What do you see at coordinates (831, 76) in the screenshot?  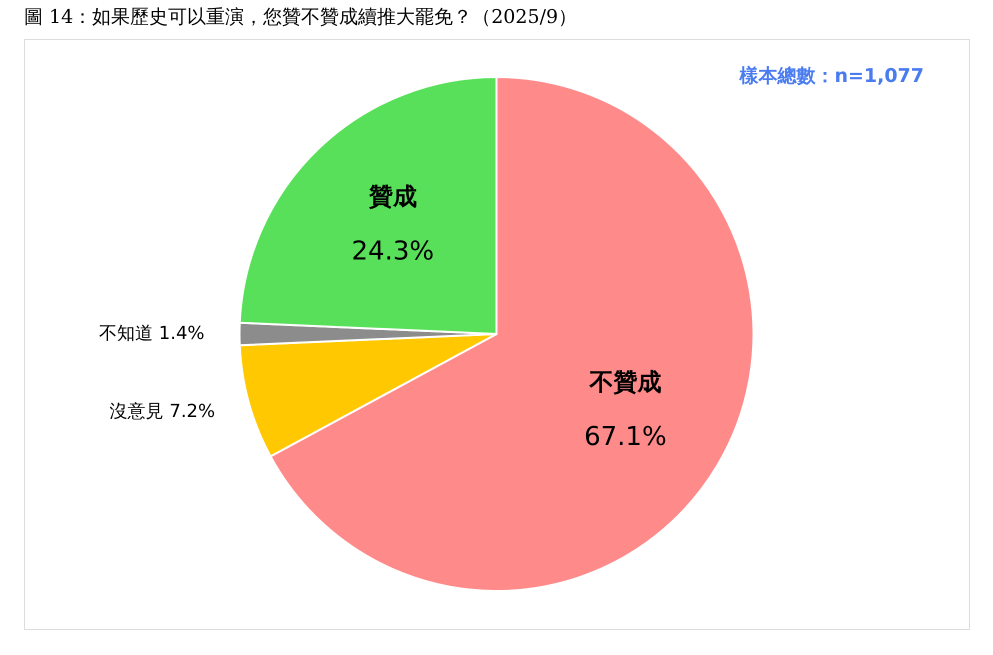 I see `text: 樣本總數：n=1,077` at bounding box center [831, 76].